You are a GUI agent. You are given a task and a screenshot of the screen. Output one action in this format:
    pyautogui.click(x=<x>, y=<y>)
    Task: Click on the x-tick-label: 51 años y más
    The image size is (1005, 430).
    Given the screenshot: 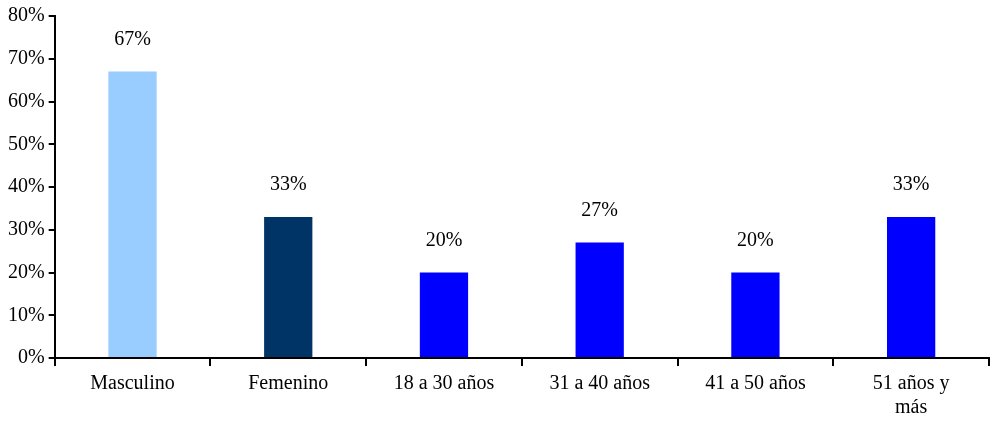 What is the action you would take?
    pyautogui.click(x=911, y=394)
    